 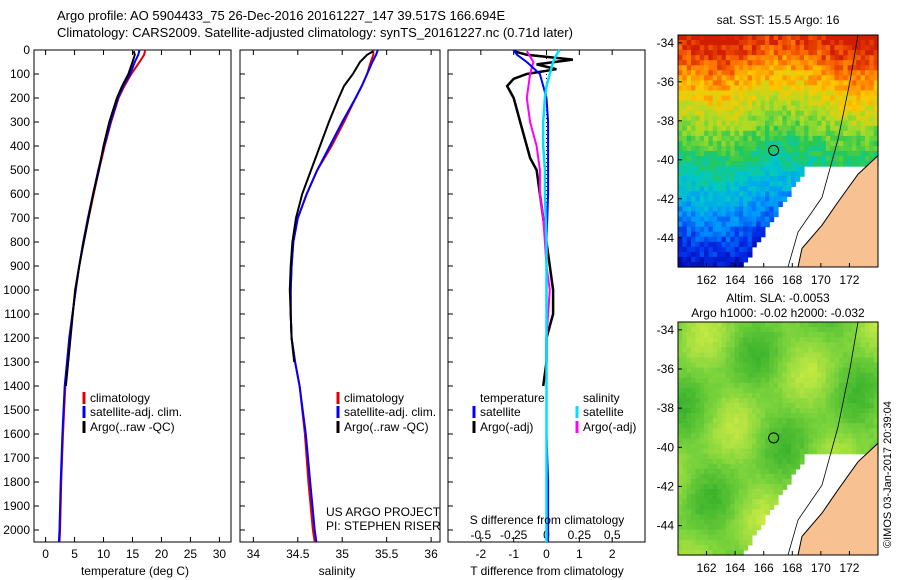 What do you see at coordinates (838, 499) in the screenshot?
I see `land-mass` at bounding box center [838, 499].